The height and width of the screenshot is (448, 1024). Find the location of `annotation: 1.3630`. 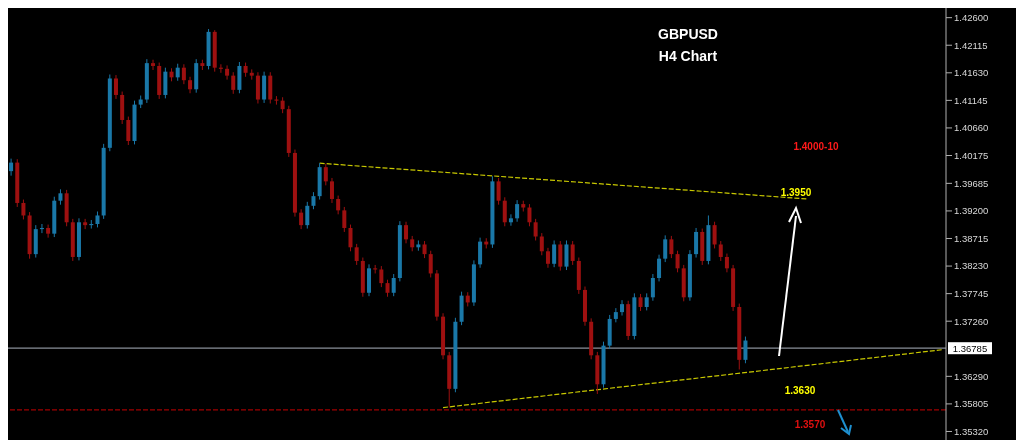

annotation: 1.3630 is located at coordinates (800, 391).